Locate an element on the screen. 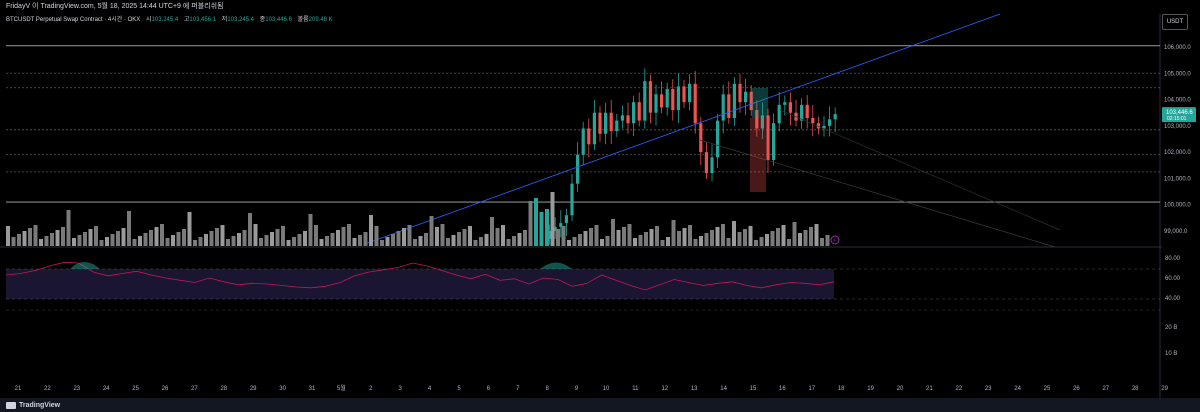 The height and width of the screenshot is (412, 1200). y-tick-label: 102,000.0 is located at coordinates (1177, 153).